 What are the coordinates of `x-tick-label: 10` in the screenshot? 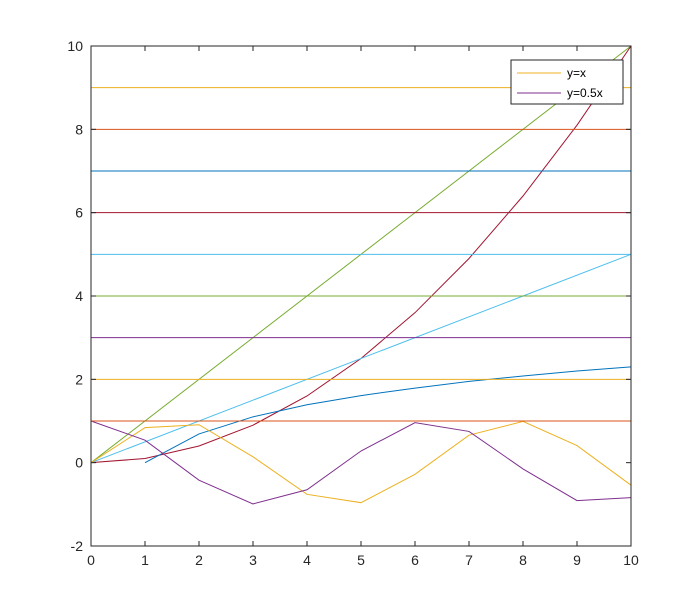 It's located at (631, 560).